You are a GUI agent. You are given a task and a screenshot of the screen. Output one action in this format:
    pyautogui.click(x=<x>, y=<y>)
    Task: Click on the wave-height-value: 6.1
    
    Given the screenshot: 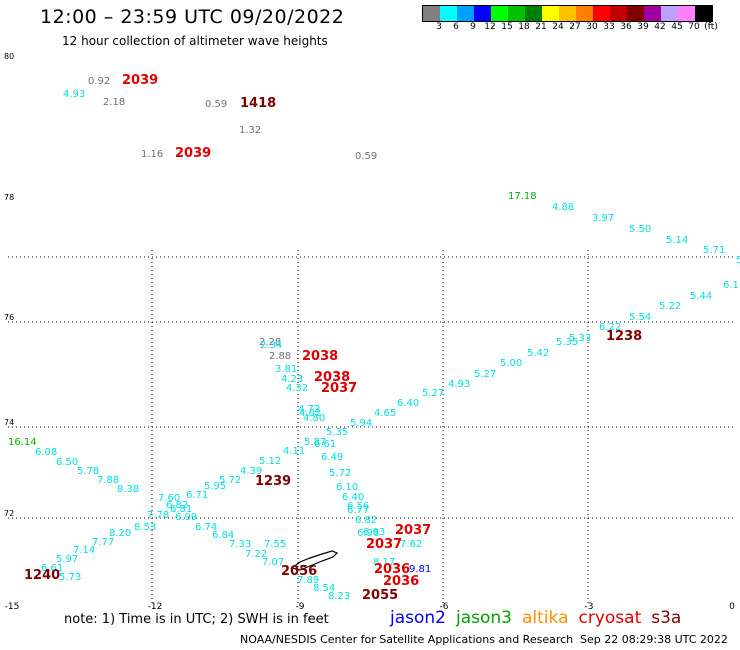 What is the action you would take?
    pyautogui.click(x=731, y=285)
    